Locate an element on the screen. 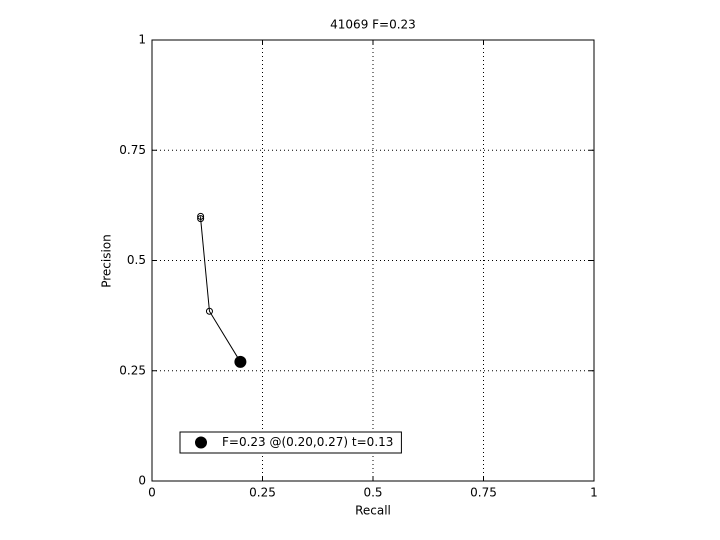 This screenshot has width=720, height=540. x-tick-label: 0.25 is located at coordinates (262, 493).